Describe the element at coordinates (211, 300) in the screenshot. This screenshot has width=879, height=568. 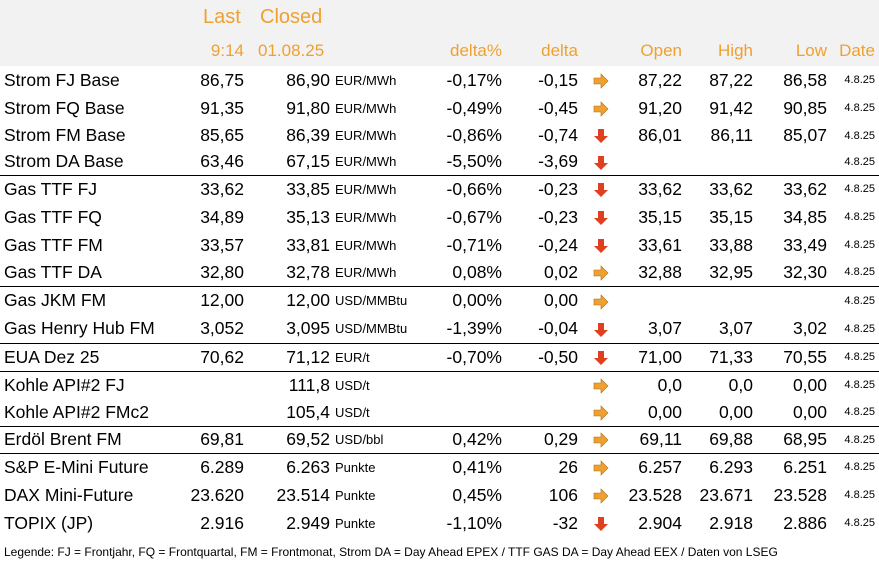
I see `last-value-cell: 12,00` at that location.